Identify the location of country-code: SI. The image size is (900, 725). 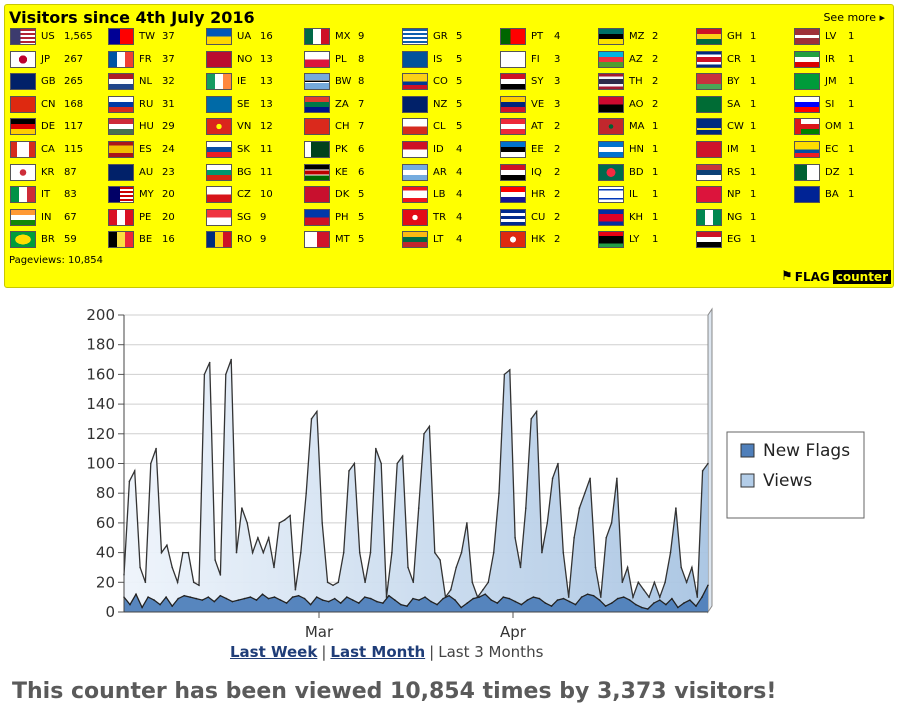
(830, 104).